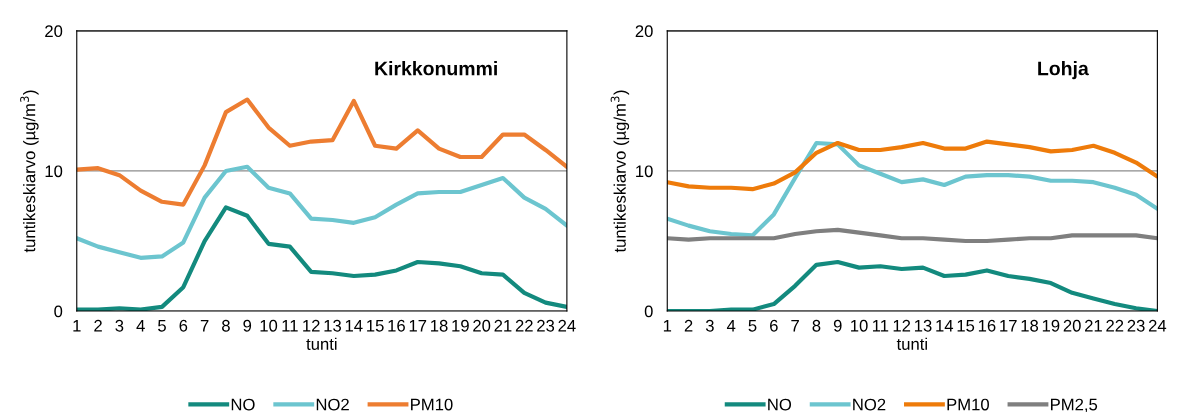 The image size is (1181, 412). I want to click on legend-label: PM2,5, so click(1074, 405).